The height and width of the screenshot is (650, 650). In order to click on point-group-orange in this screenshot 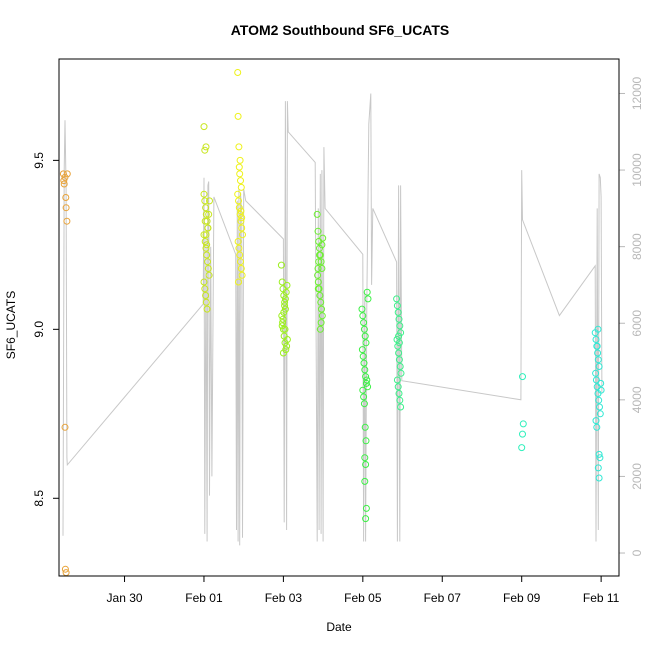, I will do `click(65, 373)`.